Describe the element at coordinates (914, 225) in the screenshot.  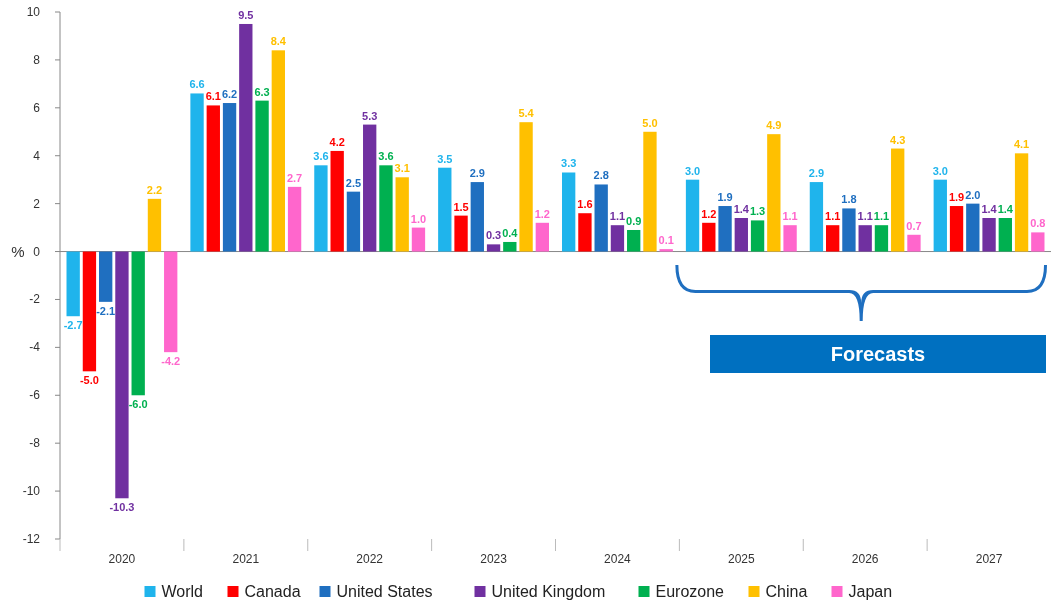
I see `data-label: 0.7` at that location.